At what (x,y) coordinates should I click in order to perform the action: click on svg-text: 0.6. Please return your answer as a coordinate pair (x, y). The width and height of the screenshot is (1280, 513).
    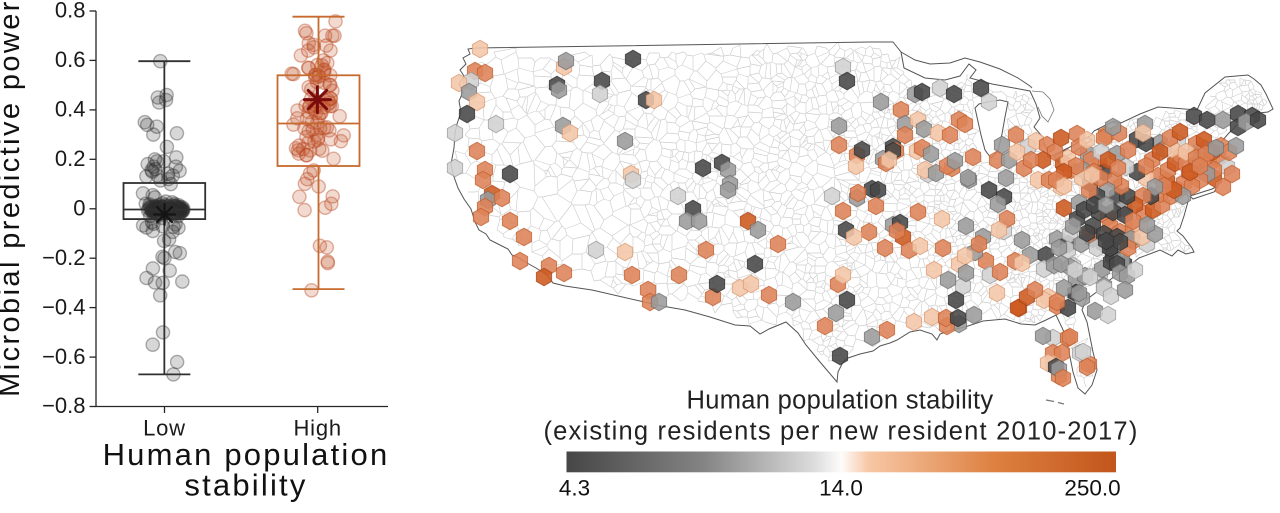
    Looking at the image, I should click on (70, 59).